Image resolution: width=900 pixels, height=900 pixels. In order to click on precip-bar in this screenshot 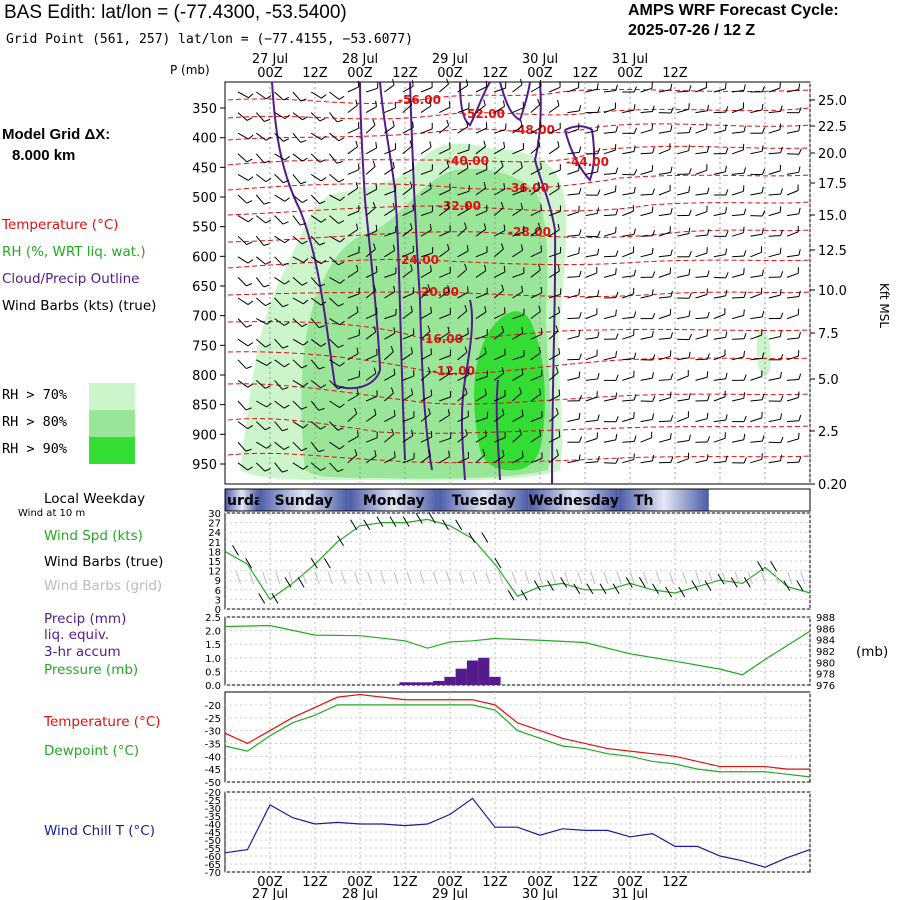, I will do `click(461, 676)`.